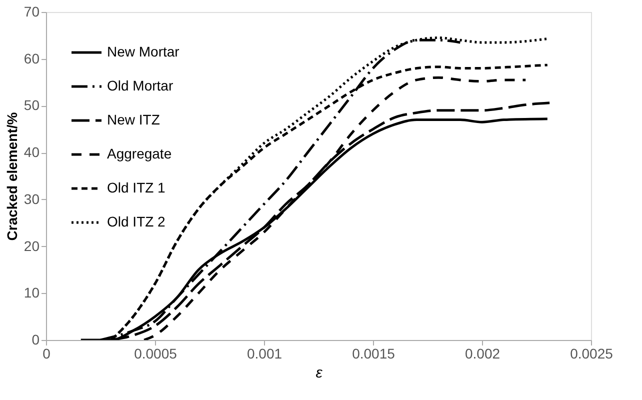 The width and height of the screenshot is (642, 400). I want to click on x-tick-label: 0.001, so click(264, 354).